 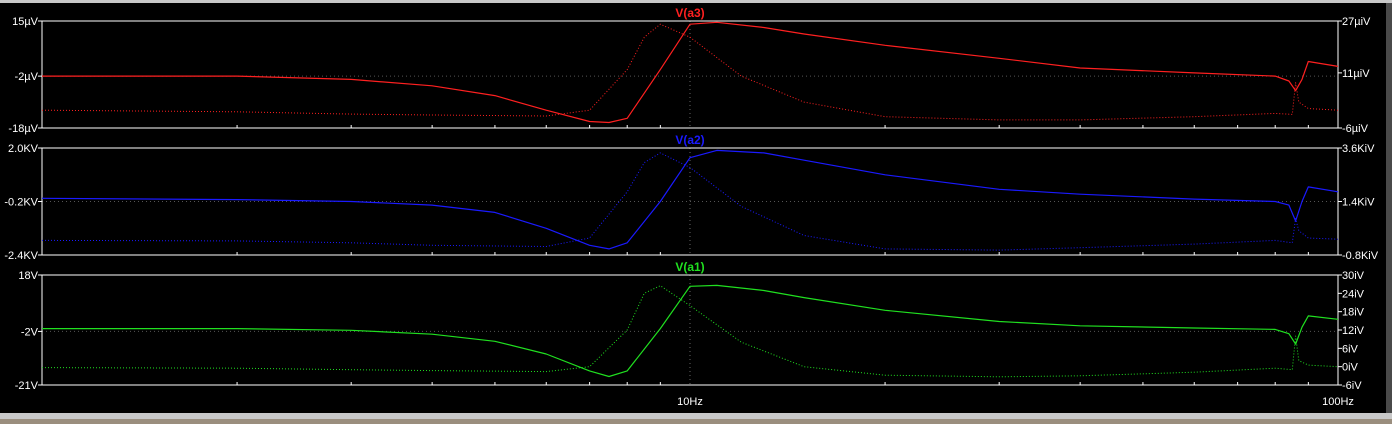 I want to click on left-axis-tick-label: -21V, so click(x=27, y=386).